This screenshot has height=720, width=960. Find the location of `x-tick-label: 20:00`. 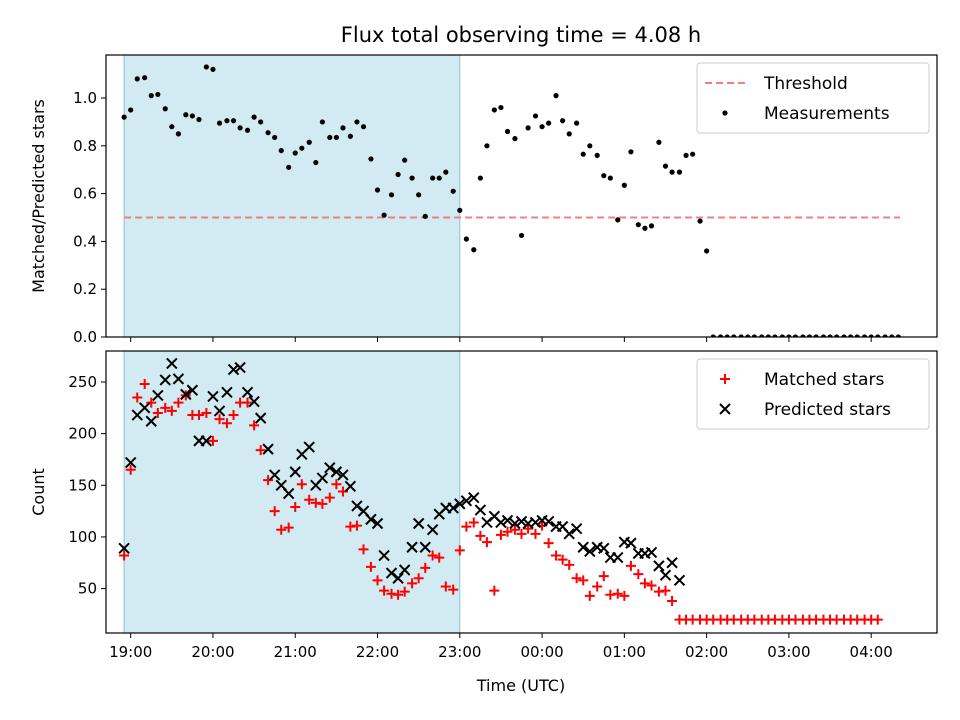

x-tick-label: 20:00 is located at coordinates (212, 652).